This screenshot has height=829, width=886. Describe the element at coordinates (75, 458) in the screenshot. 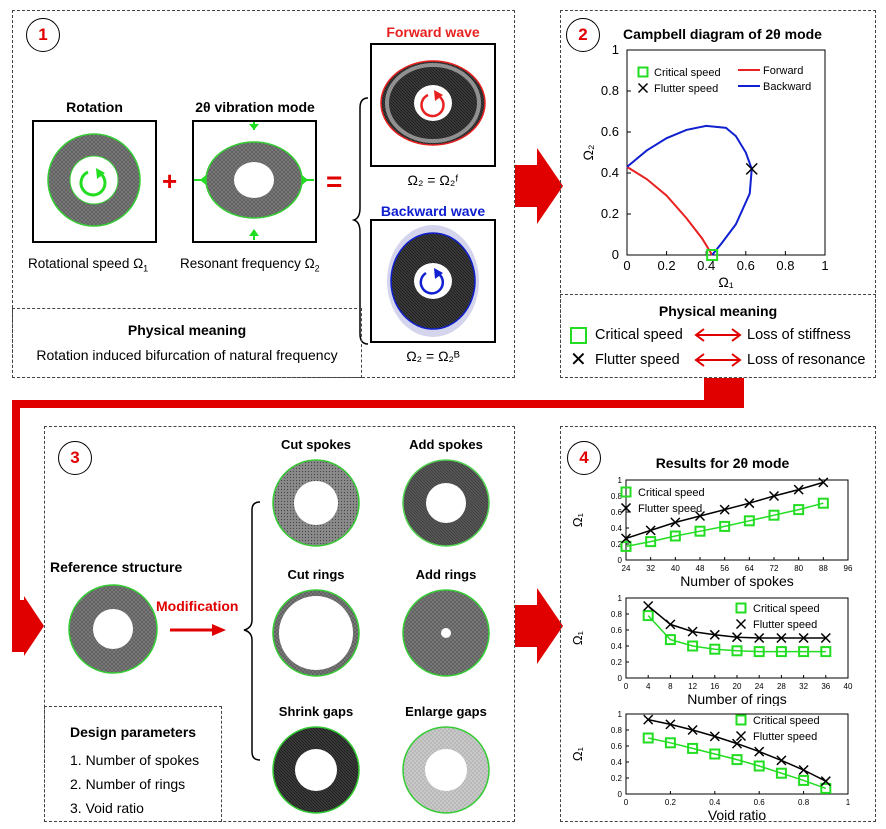

I see `panel-3-badge: 3` at that location.